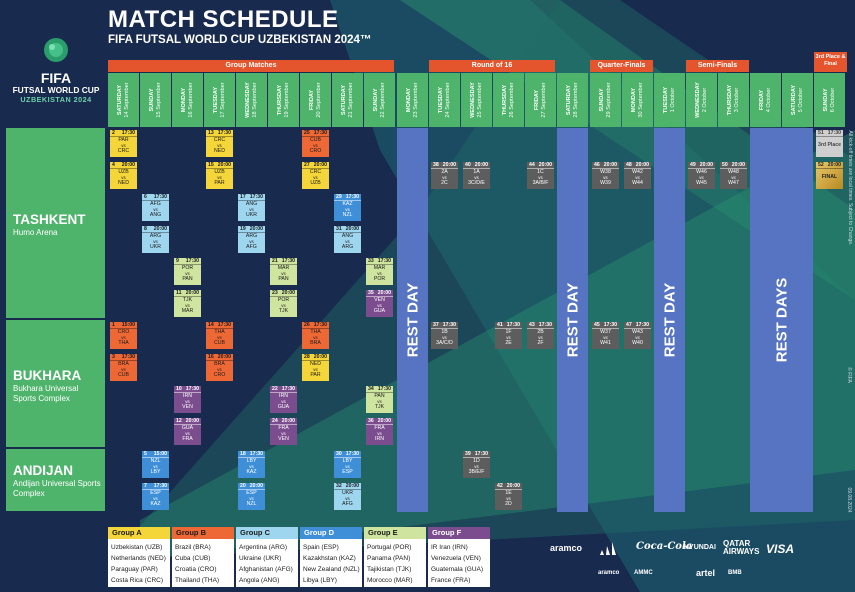  Describe the element at coordinates (347, 207) in the screenshot. I see `match-card: 29 17:30 KAZ vs NZL` at that location.